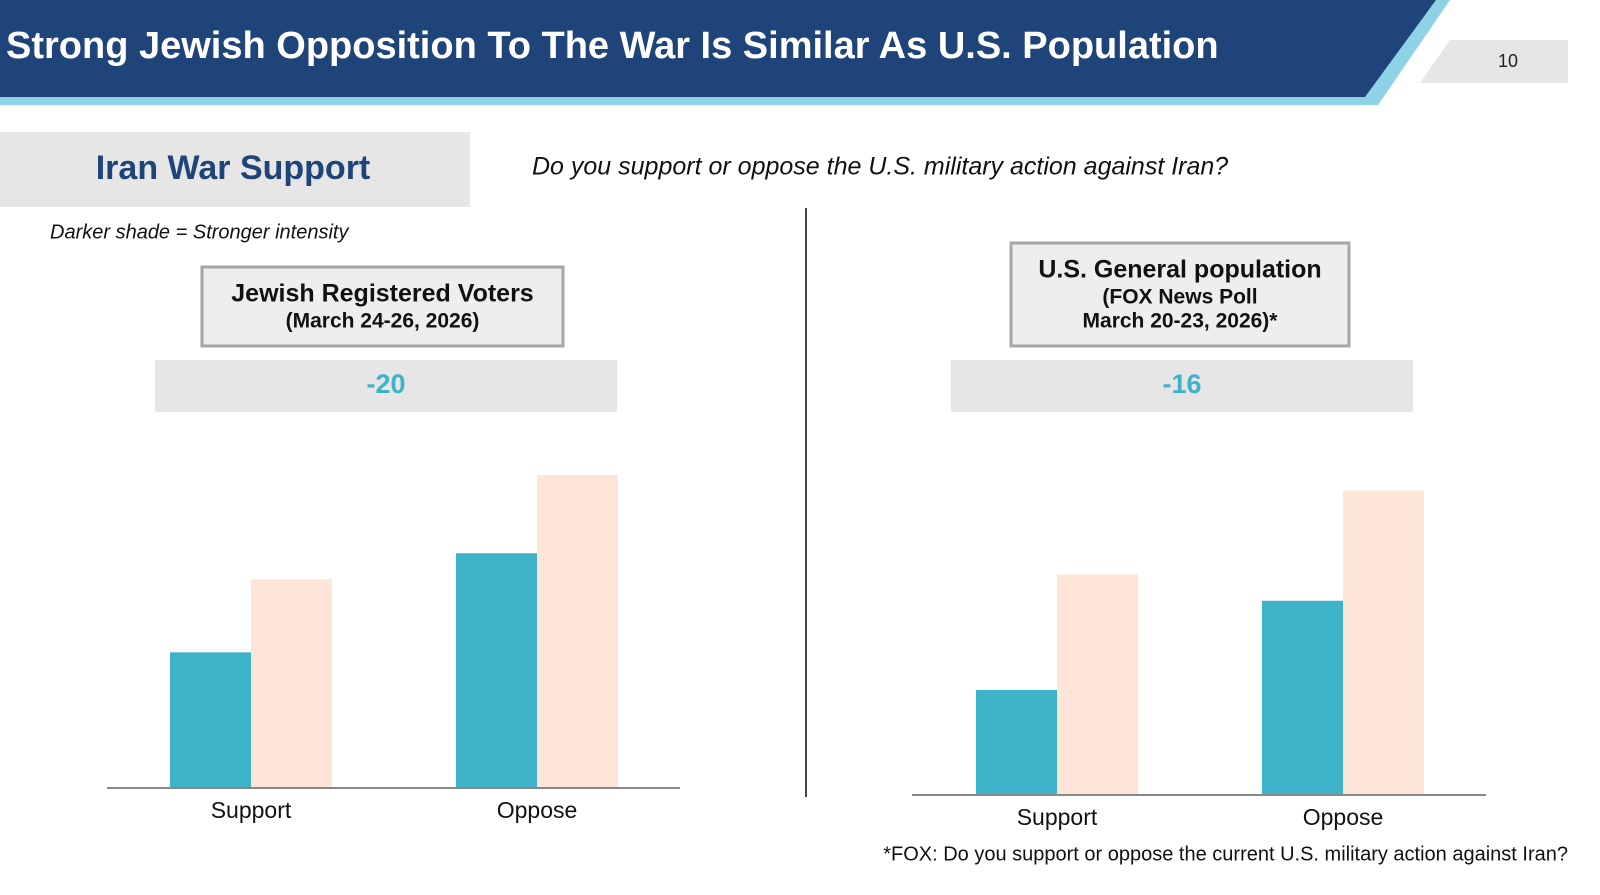  I want to click on chart-title: U.S. General population, so click(1179, 270).